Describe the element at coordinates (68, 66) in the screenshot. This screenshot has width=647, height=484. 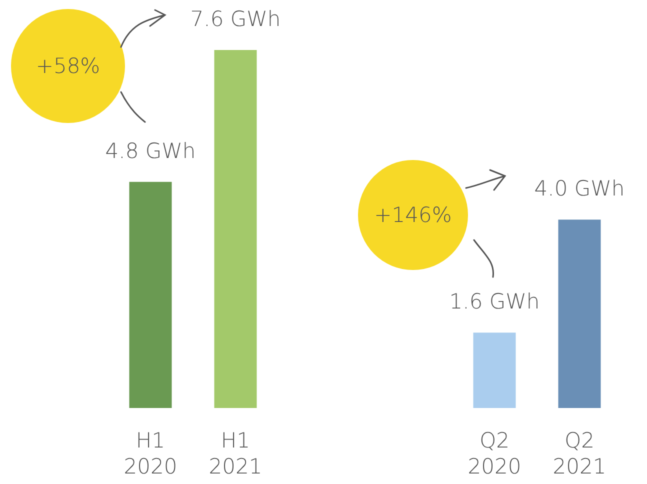
I see `text: +58%` at that location.